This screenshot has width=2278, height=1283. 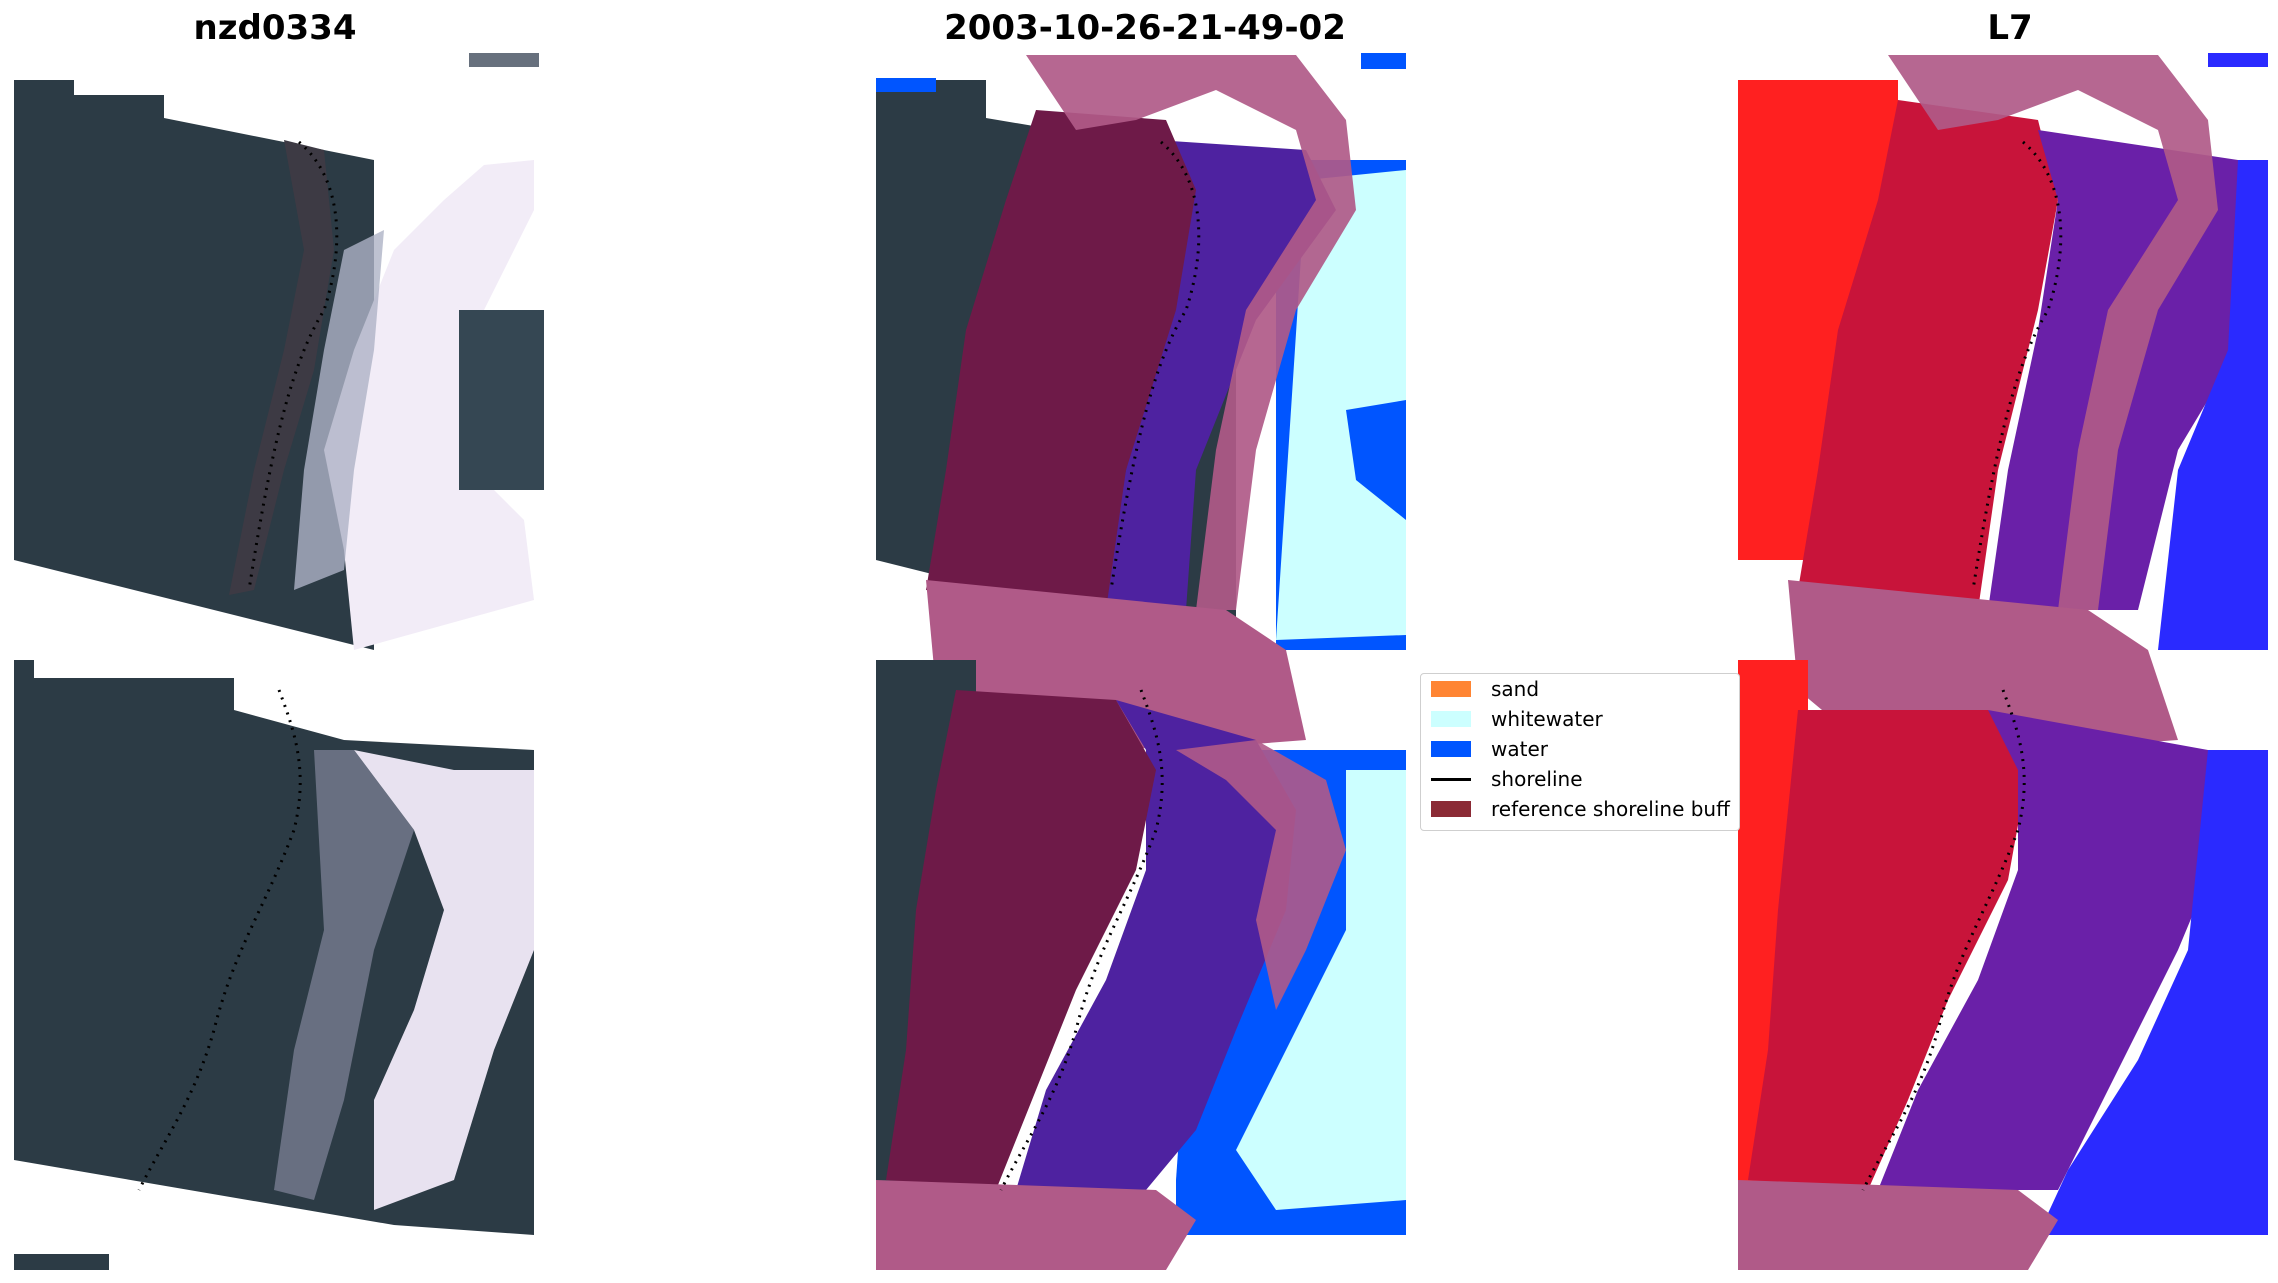 I want to click on beach-band-top, so click(x=281, y=367).